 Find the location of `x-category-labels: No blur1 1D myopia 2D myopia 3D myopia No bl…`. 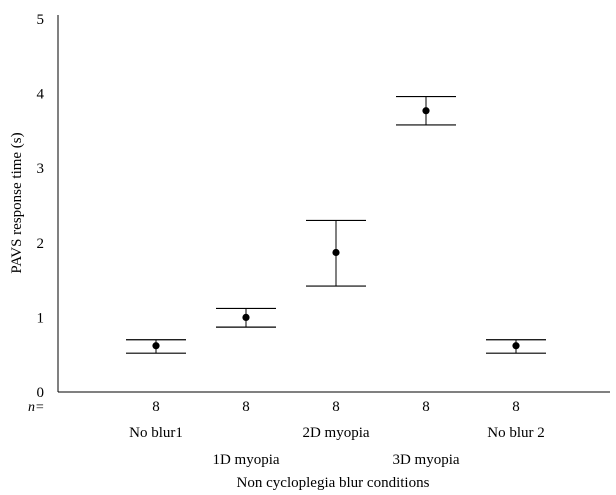

x-category-labels: No blur1 1D myopia 2D myopia 3D myopia No bl… is located at coordinates (337, 446).